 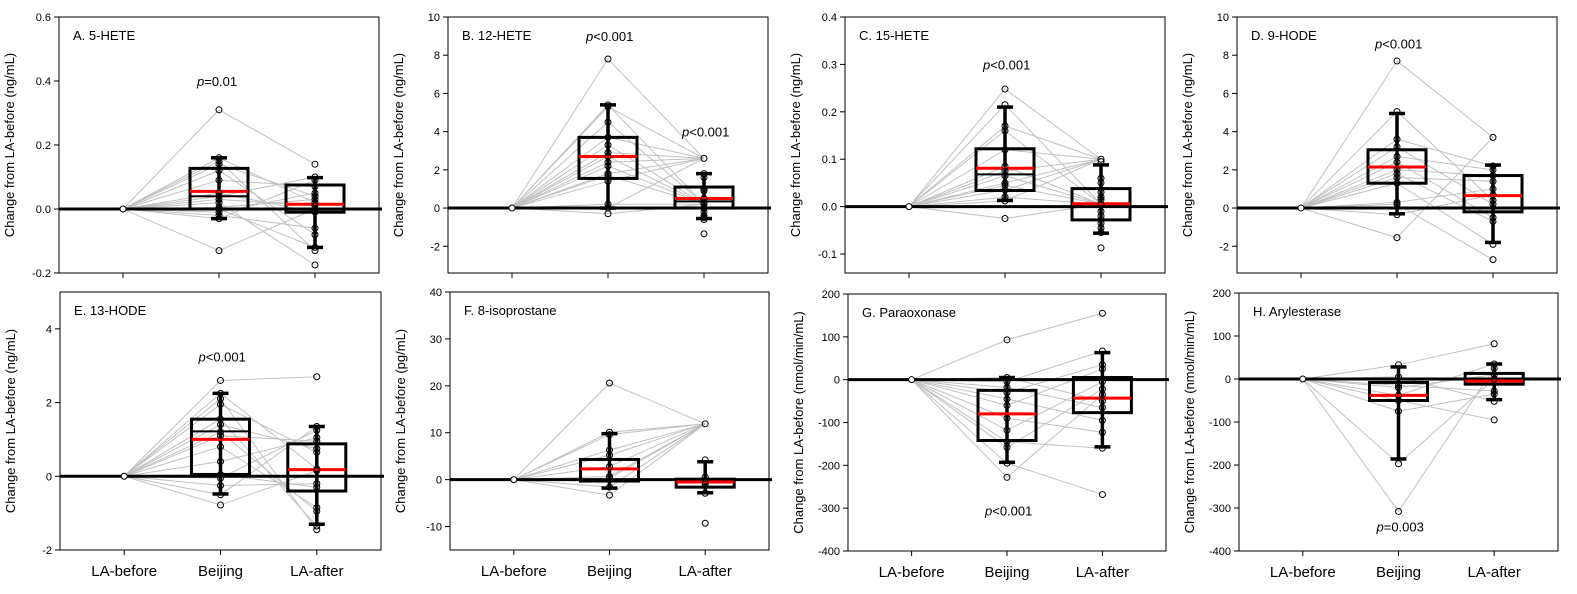 I want to click on y-tick-label: 6, so click(x=437, y=94).